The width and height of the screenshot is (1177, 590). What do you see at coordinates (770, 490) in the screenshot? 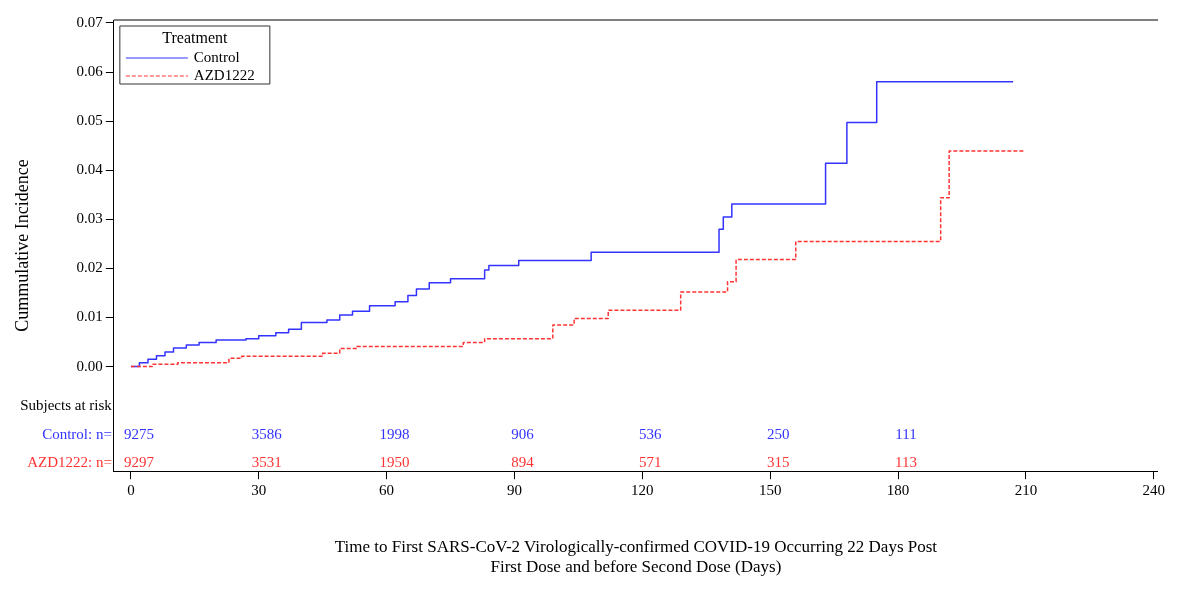
I see `x-tick-label: 150` at bounding box center [770, 490].